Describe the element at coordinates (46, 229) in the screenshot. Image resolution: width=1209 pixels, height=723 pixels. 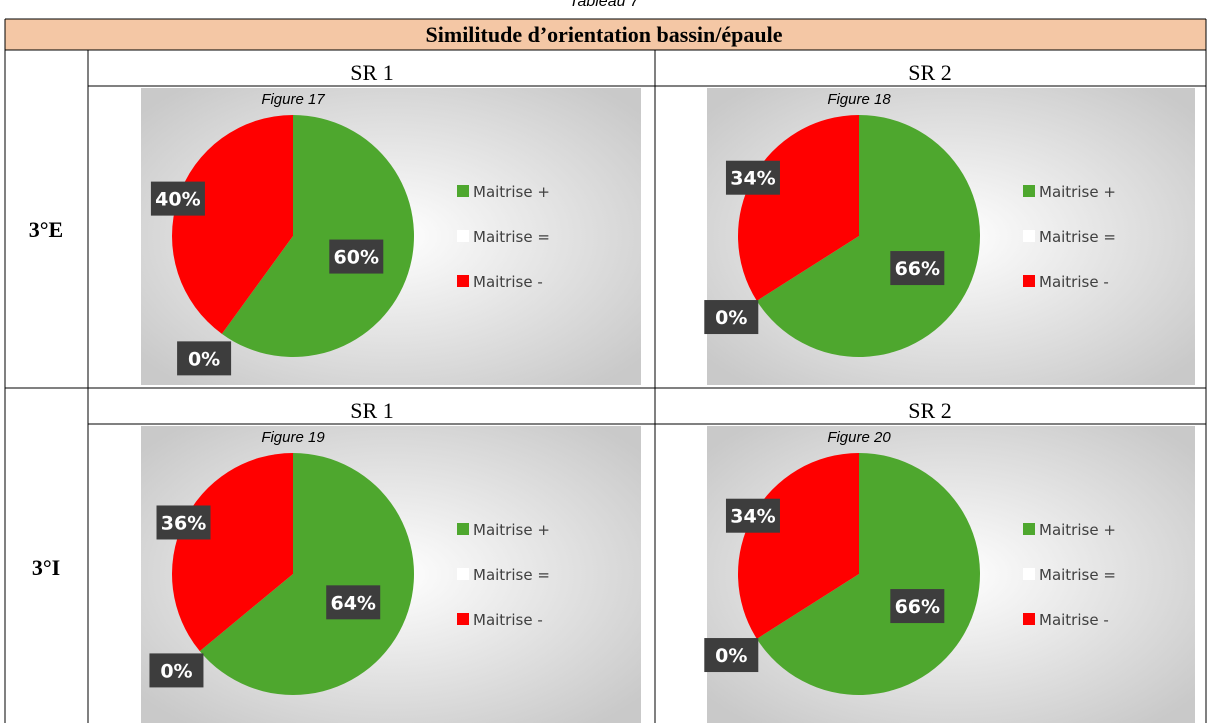
I see `row-label: 3°E` at that location.